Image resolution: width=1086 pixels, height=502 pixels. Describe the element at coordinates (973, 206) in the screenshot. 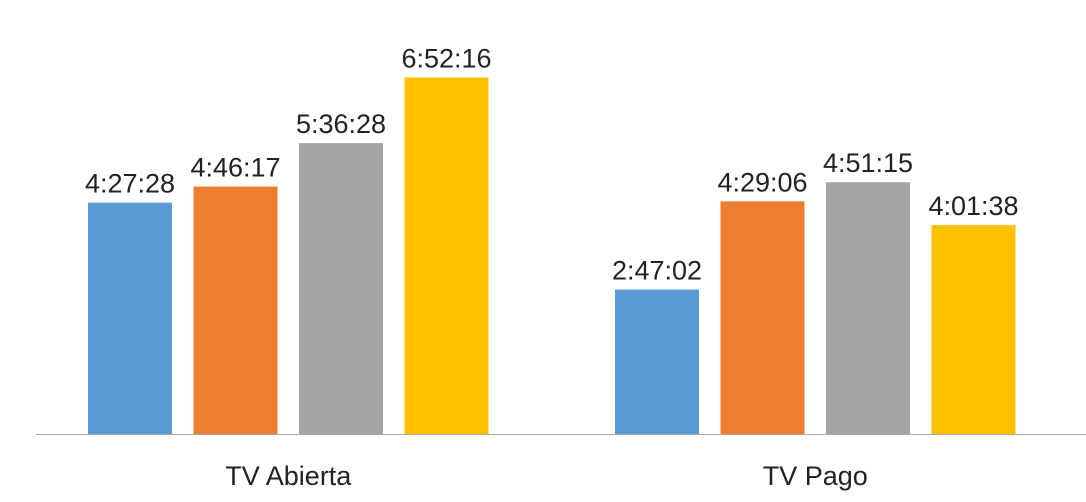

I see `data-label: 4:01:38` at that location.